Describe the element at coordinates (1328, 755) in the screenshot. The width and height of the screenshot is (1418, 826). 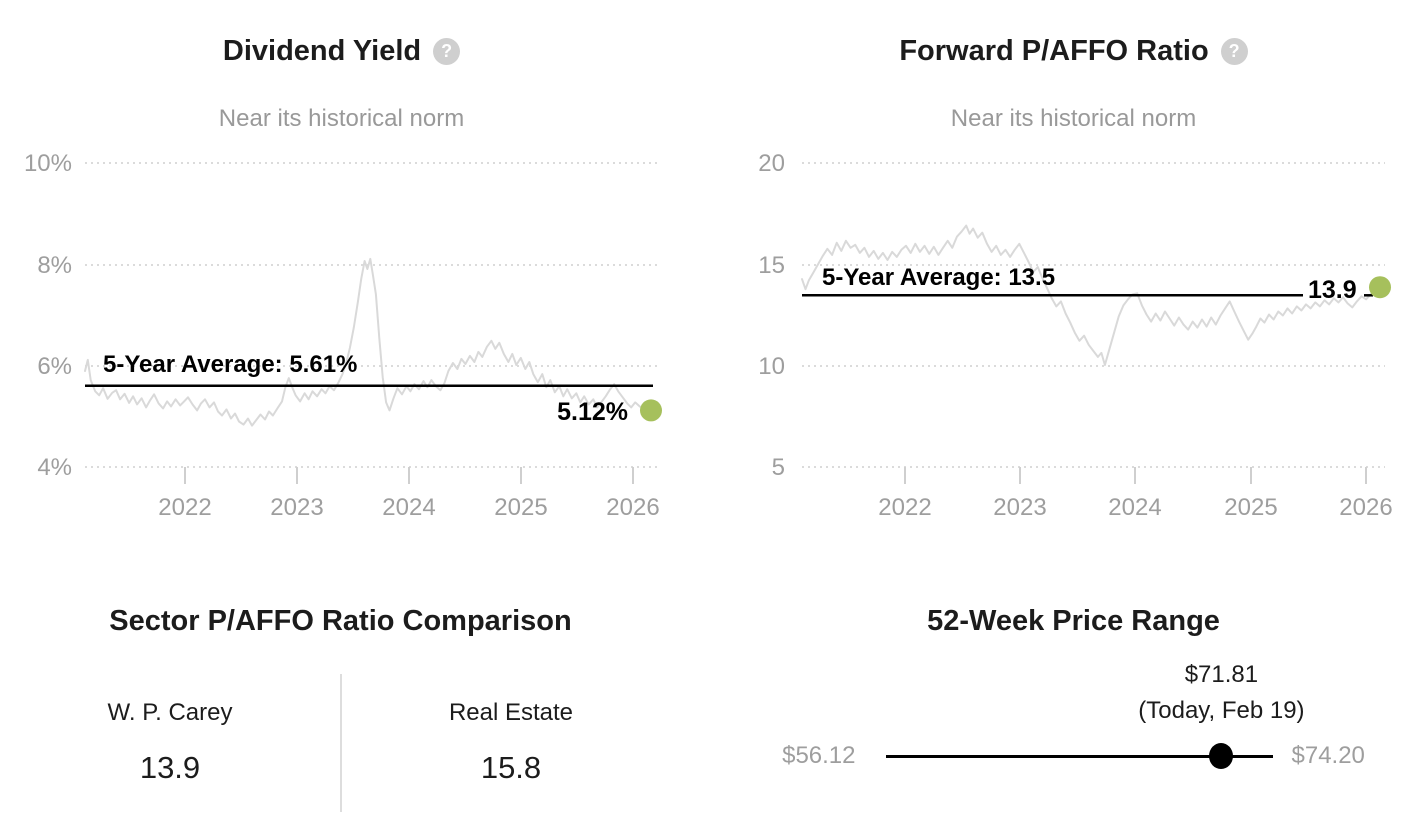
I see `high-price-label: $74.20` at that location.